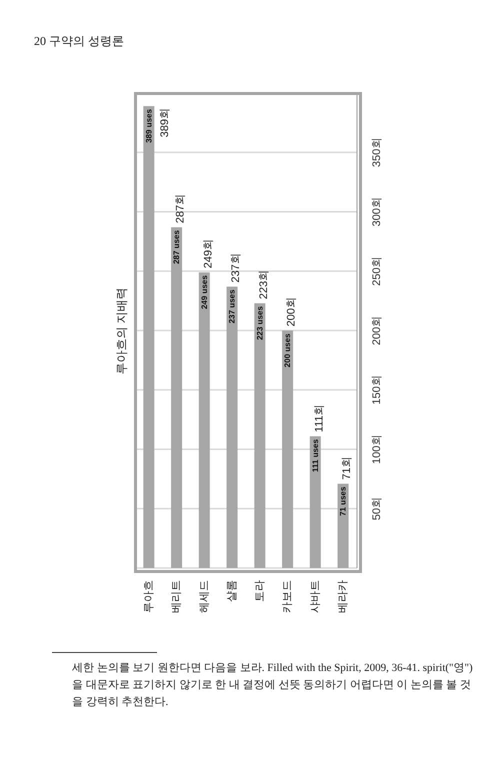 This screenshot has height=765, width=500. What do you see at coordinates (377, 390) in the screenshot?
I see `y-tick-label: 150회` at bounding box center [377, 390].